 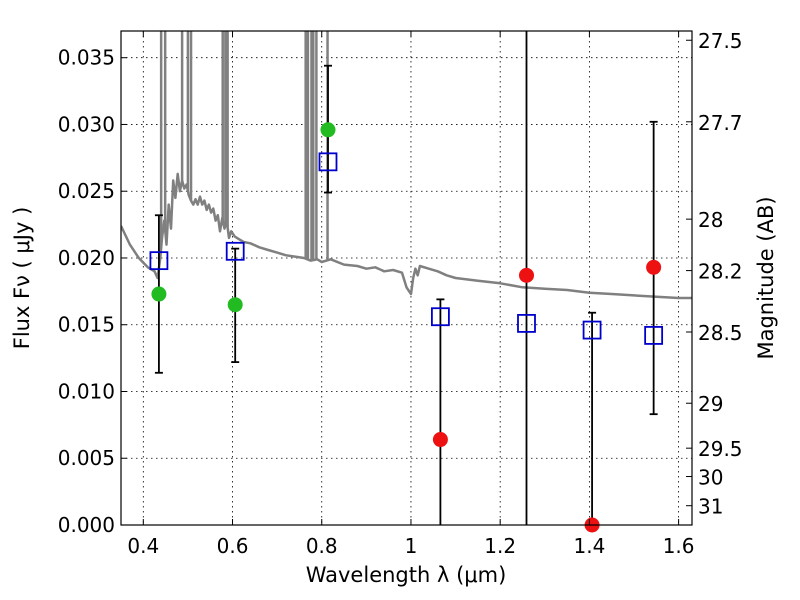 What do you see at coordinates (86, 458) in the screenshot?
I see `y-tick-label: 0.005` at bounding box center [86, 458].